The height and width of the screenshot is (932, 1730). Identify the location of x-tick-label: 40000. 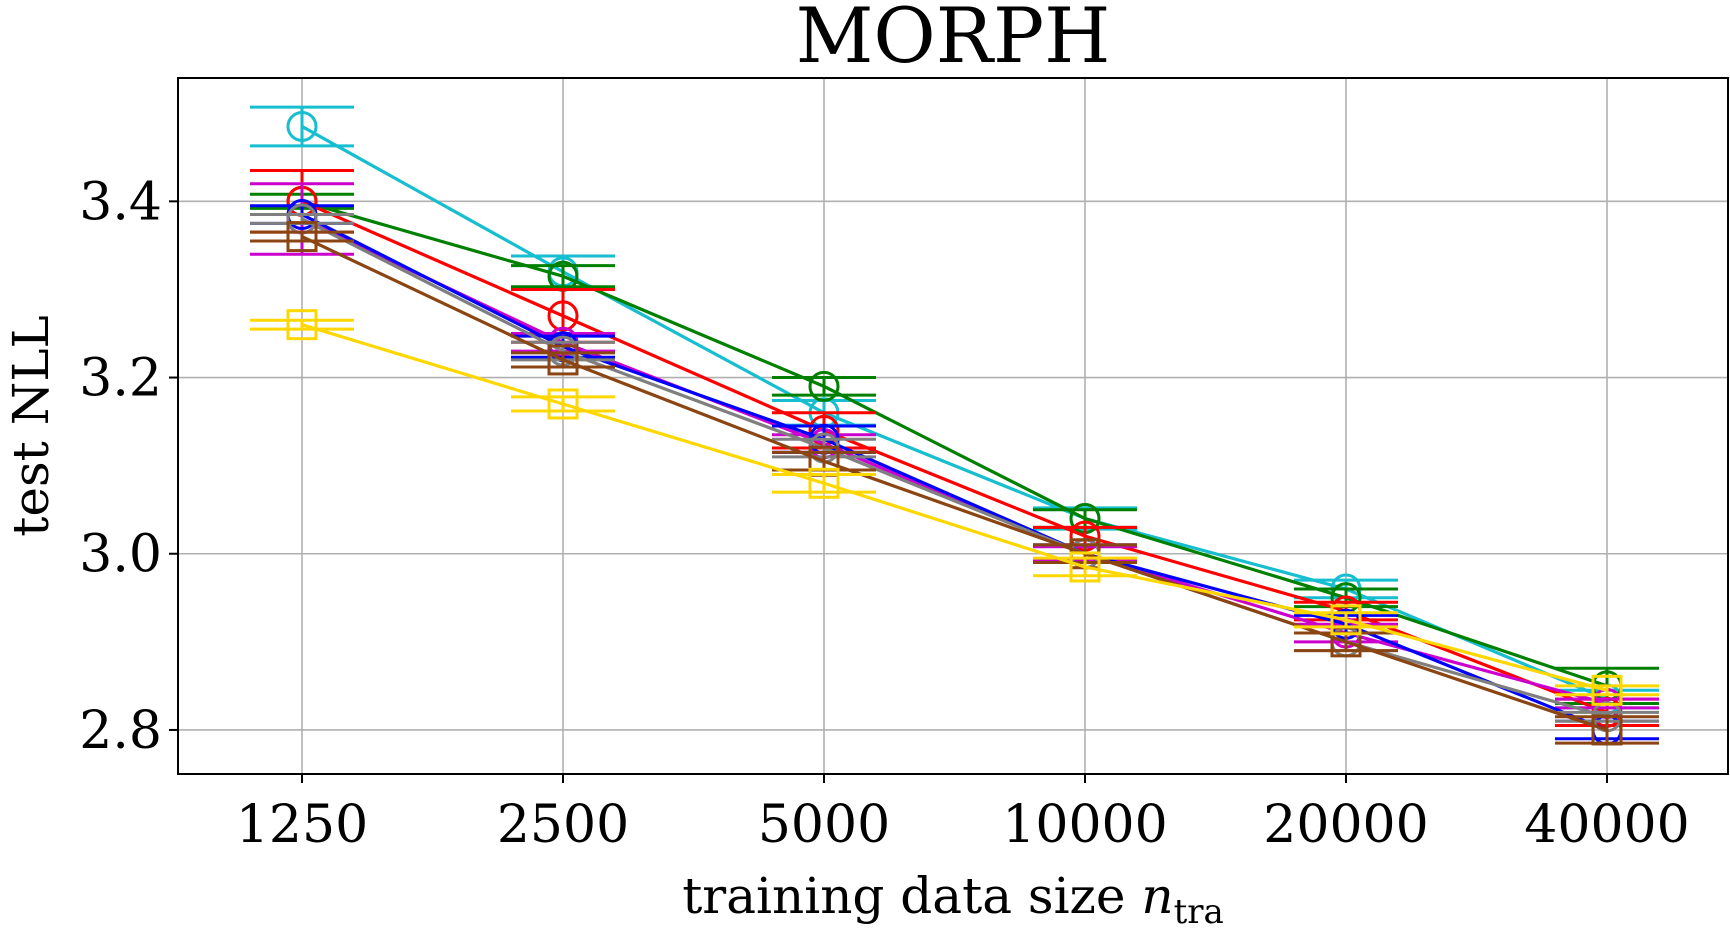
(1606, 825).